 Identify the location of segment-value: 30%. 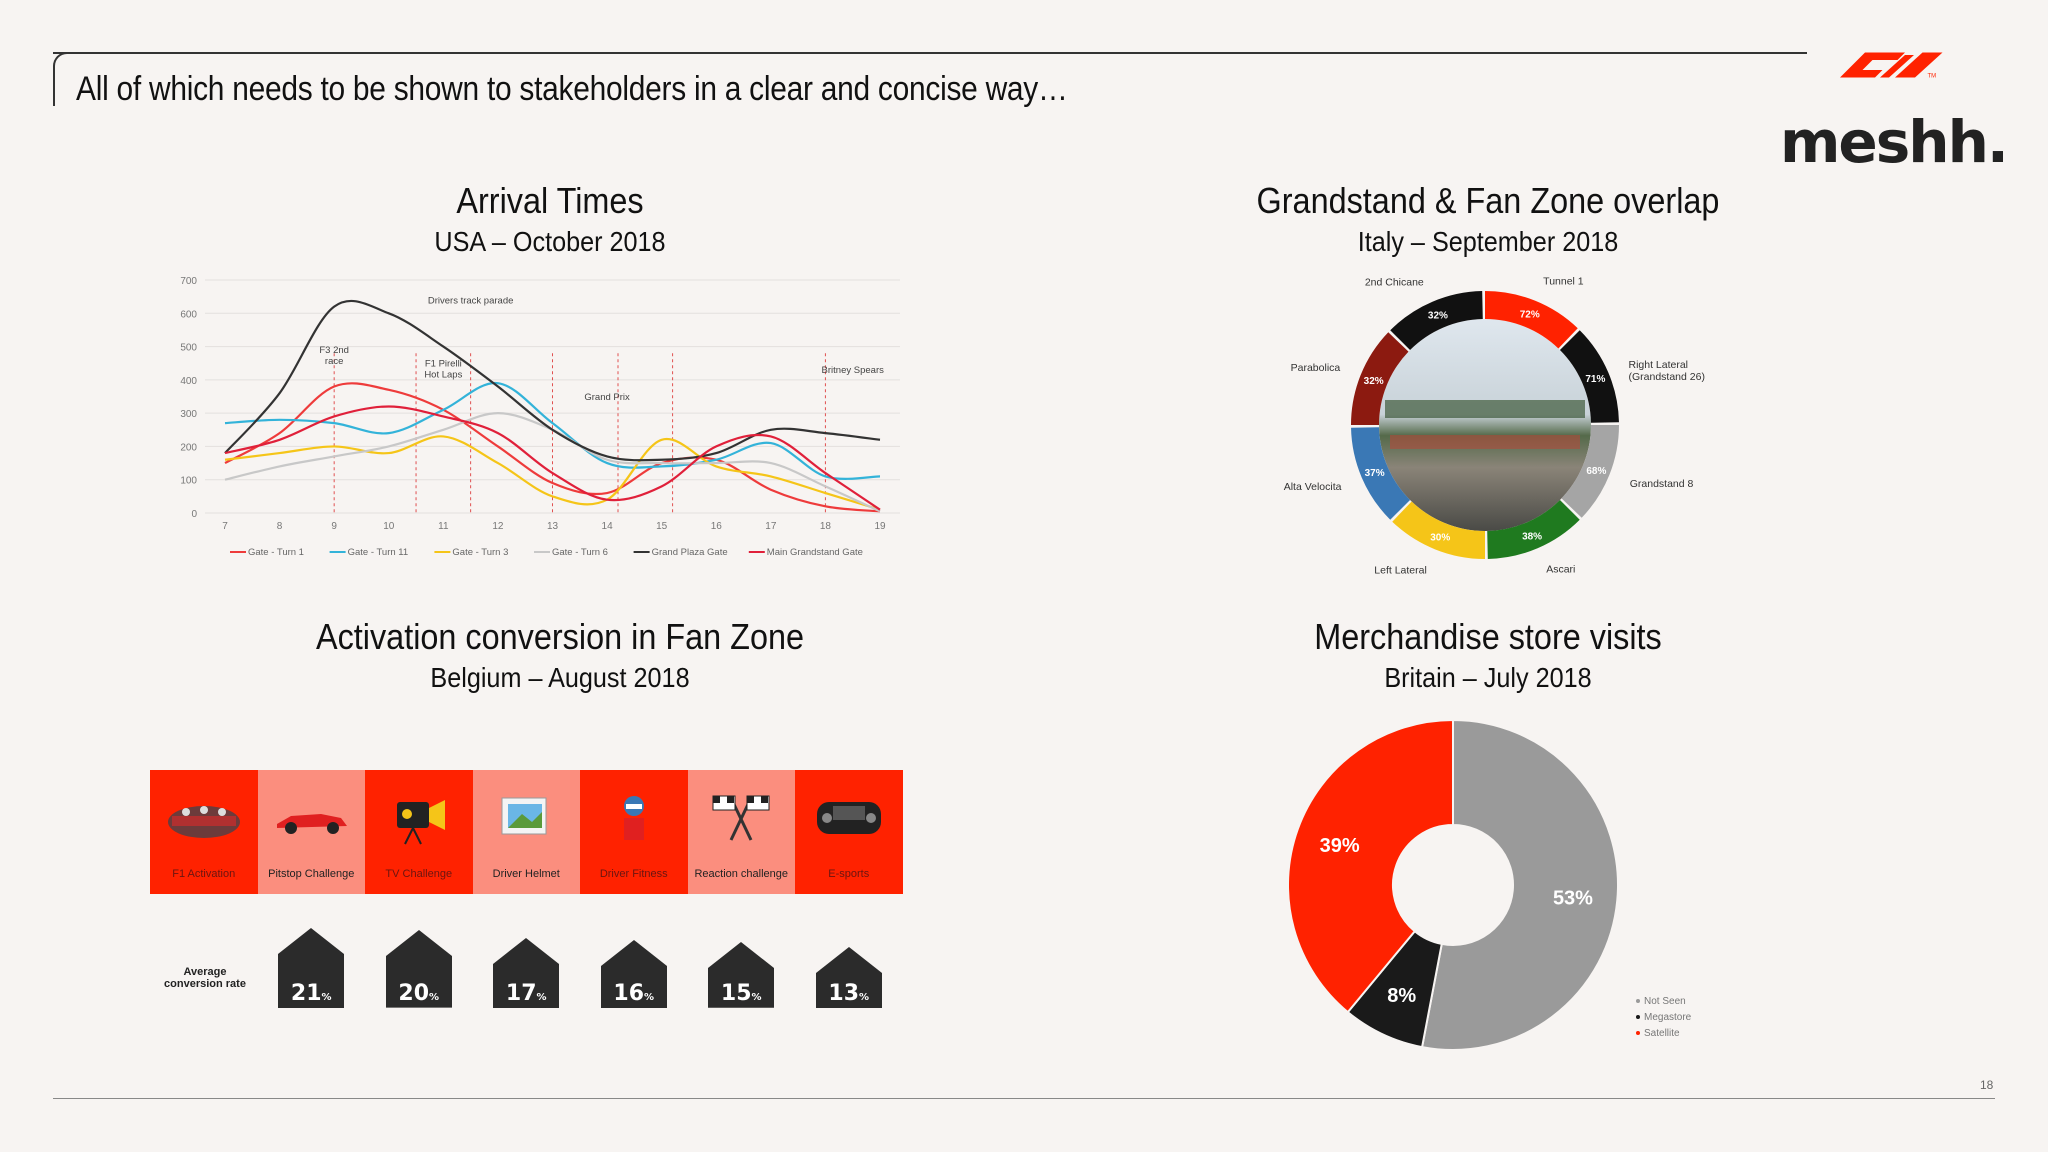
(1440, 537).